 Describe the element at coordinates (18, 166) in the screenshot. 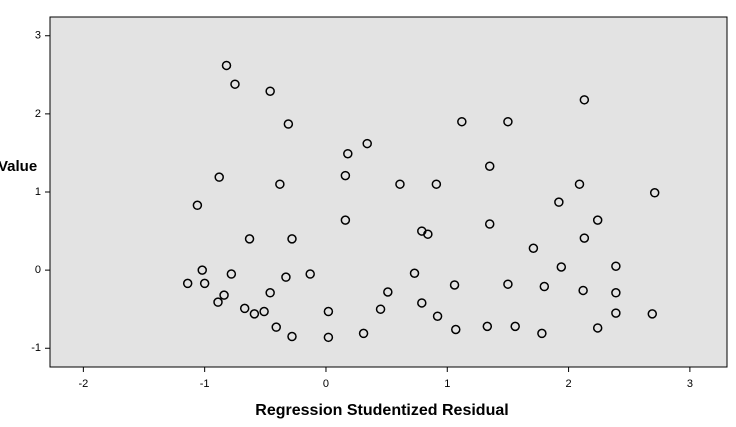

I see `y-axis-label: Value` at that location.